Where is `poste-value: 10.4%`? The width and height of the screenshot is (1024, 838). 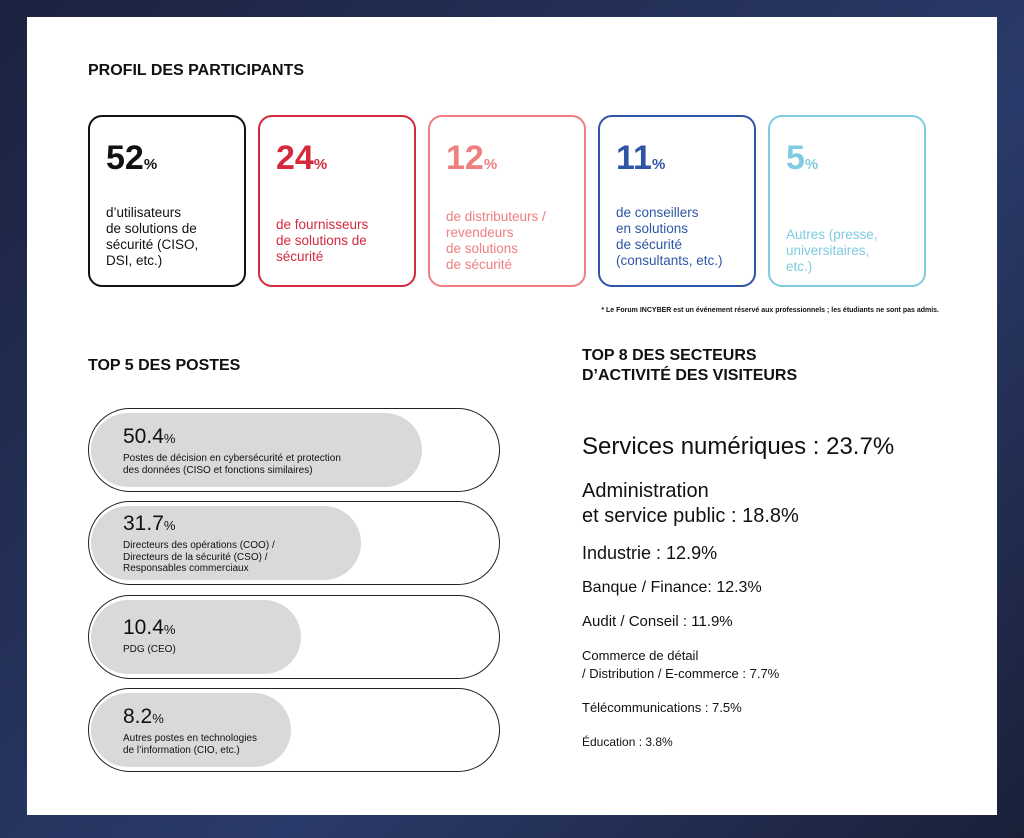 poste-value: 10.4% is located at coordinates (149, 628).